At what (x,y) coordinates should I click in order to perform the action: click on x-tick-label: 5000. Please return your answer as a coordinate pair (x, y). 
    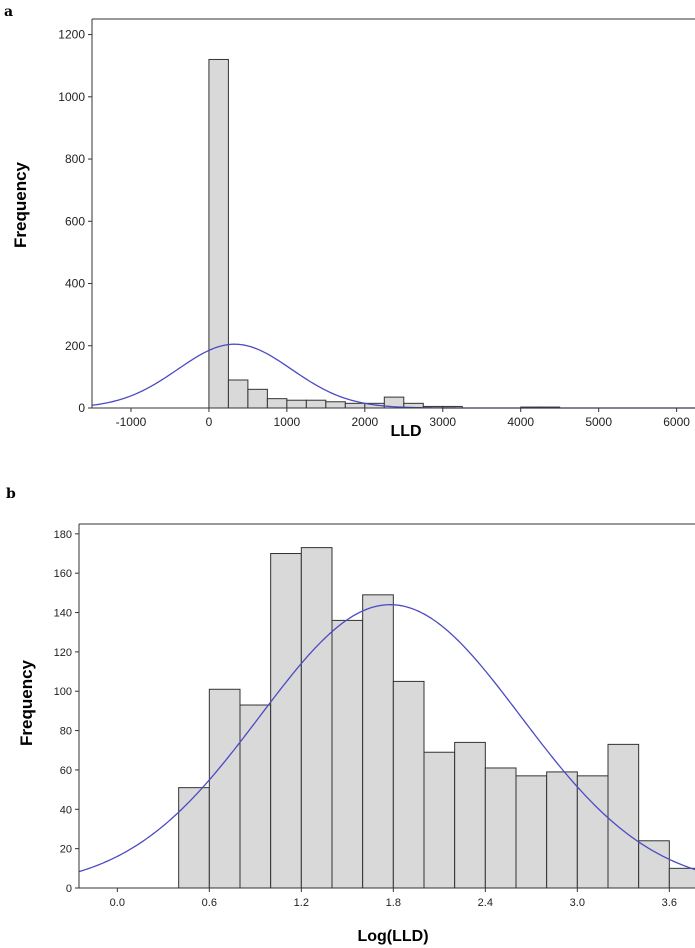
    Looking at the image, I should click on (598, 422).